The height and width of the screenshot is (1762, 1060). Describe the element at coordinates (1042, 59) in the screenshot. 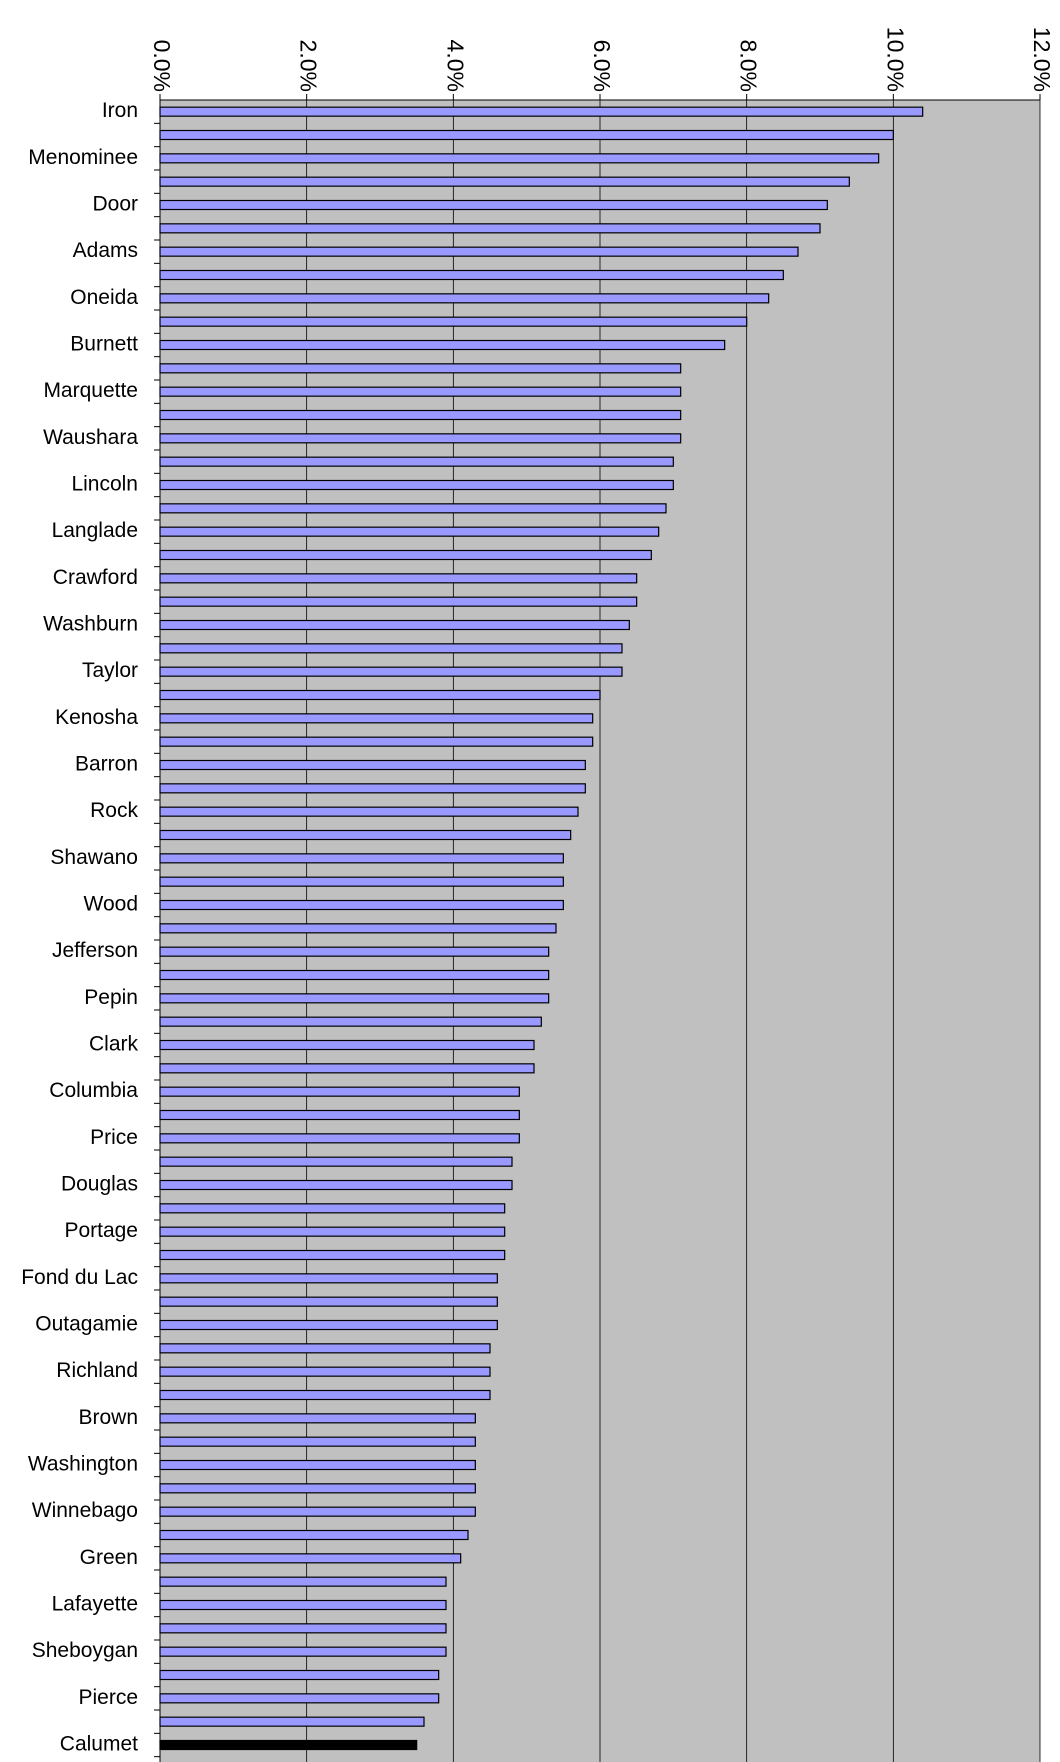

I see `x-tick-label: 12.0%` at that location.